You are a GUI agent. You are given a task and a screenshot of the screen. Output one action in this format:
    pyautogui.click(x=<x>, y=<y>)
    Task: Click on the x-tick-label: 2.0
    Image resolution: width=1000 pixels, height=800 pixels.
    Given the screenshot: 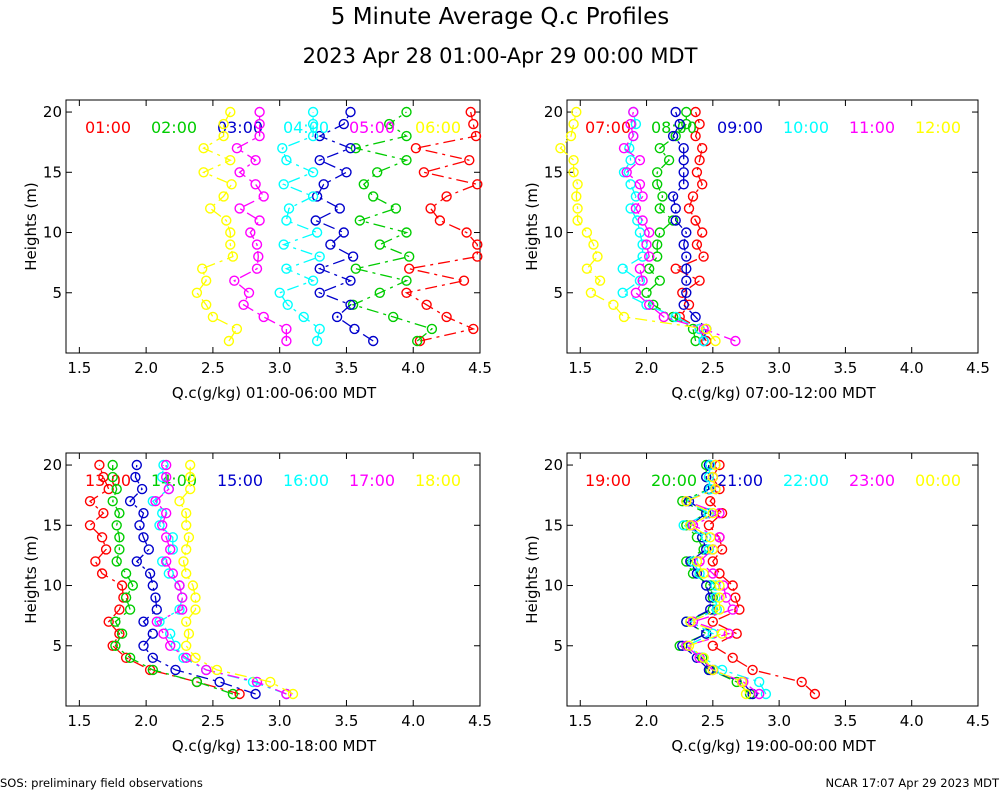 What is the action you would take?
    pyautogui.click(x=647, y=721)
    